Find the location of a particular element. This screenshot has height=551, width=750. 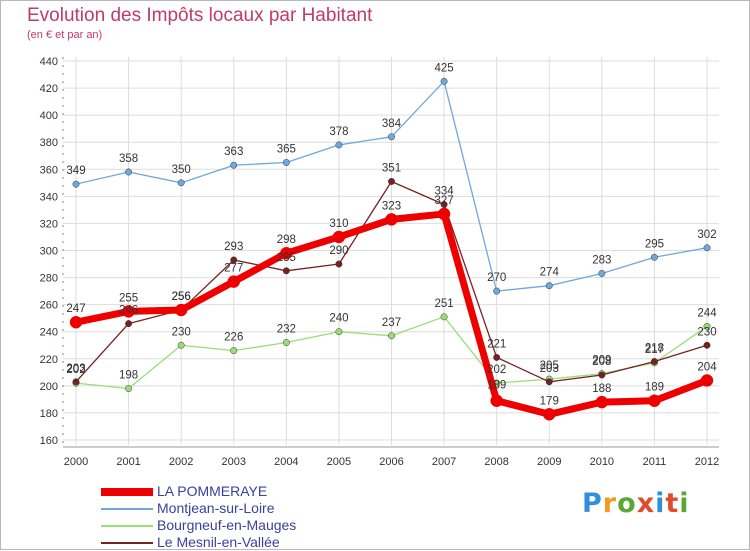

data-label: 251 is located at coordinates (443, 304).